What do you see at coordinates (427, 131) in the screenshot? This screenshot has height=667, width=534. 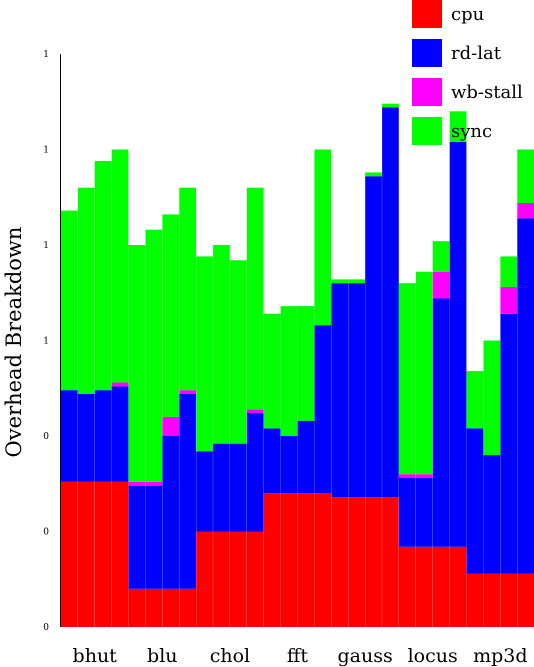 I see `legend-swatch-sync` at bounding box center [427, 131].